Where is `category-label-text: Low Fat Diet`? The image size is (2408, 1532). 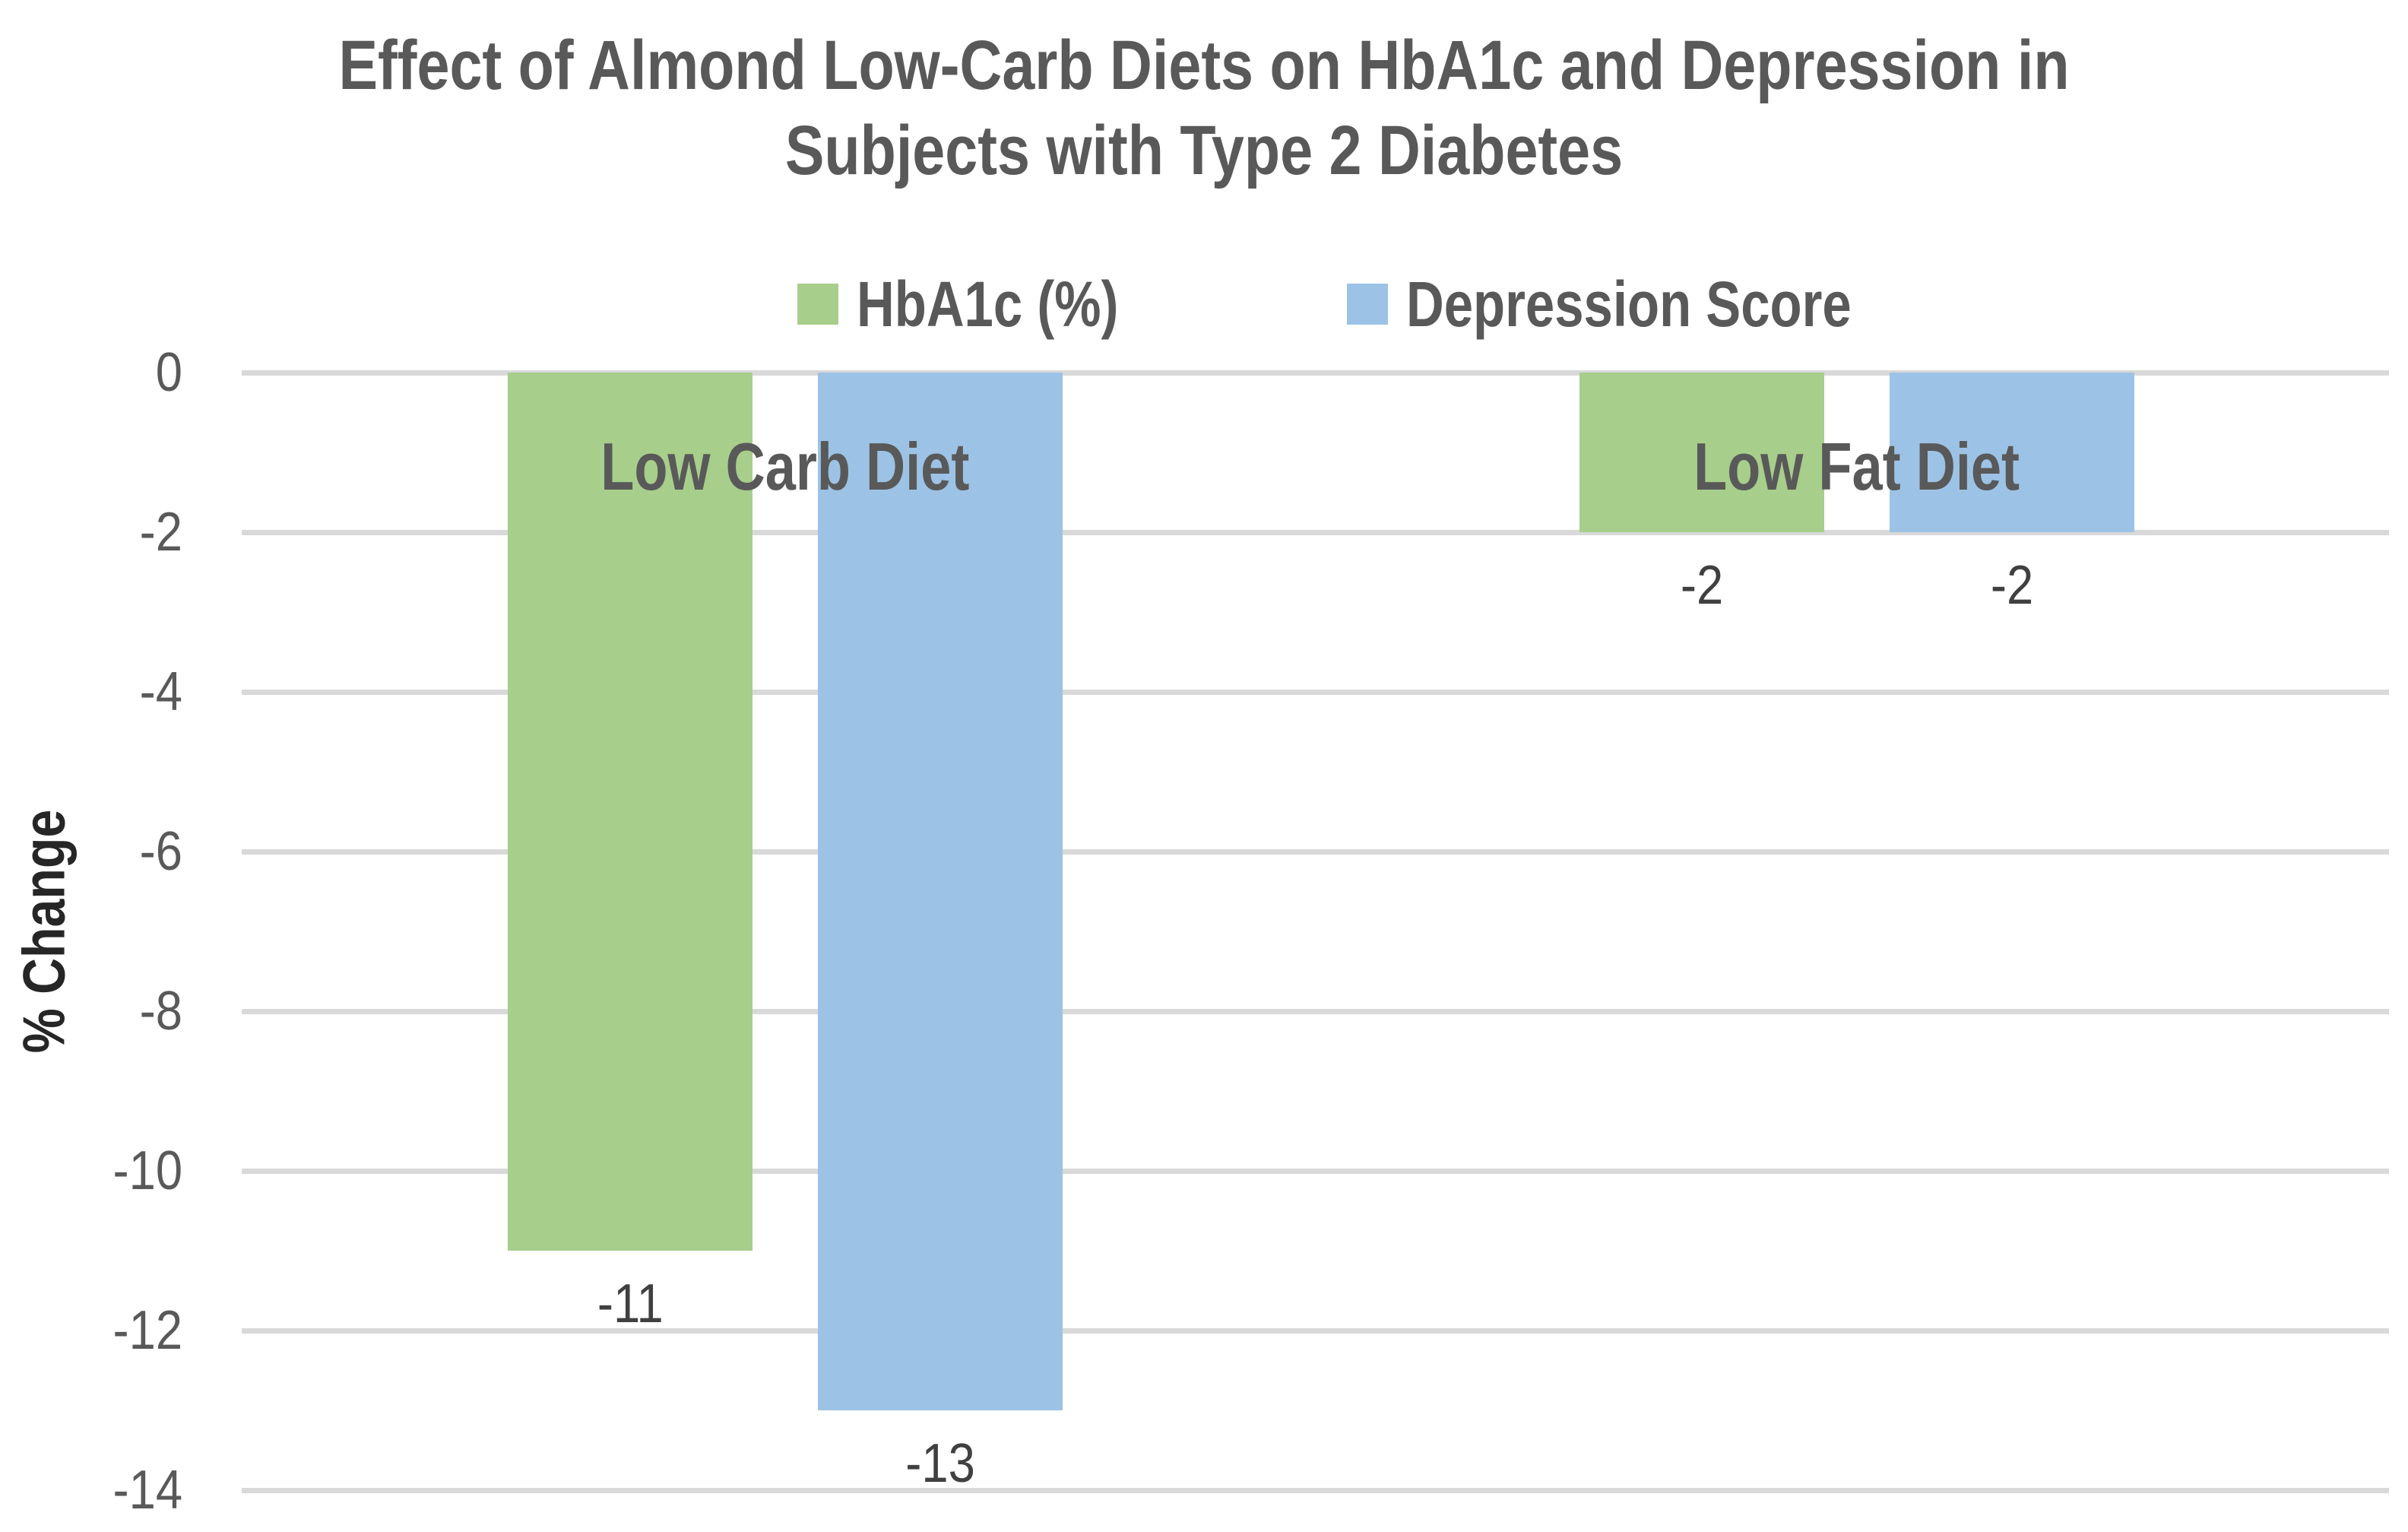
category-label-text: Low Fat Diet is located at coordinates (1857, 466).